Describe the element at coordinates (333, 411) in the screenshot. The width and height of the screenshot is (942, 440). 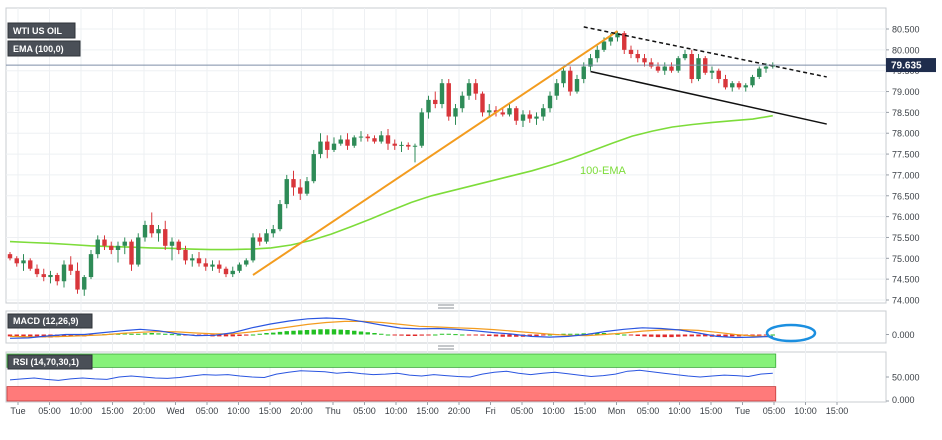
I see `x-tick-label: Thu` at that location.